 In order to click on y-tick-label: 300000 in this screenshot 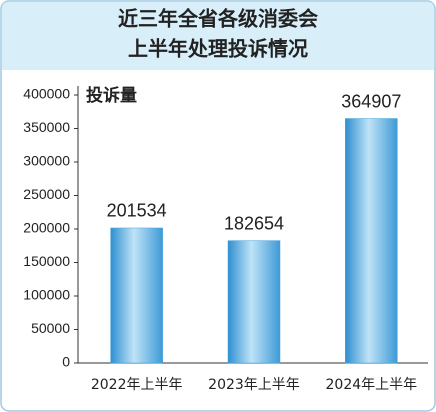, I will do `click(46, 161)`.